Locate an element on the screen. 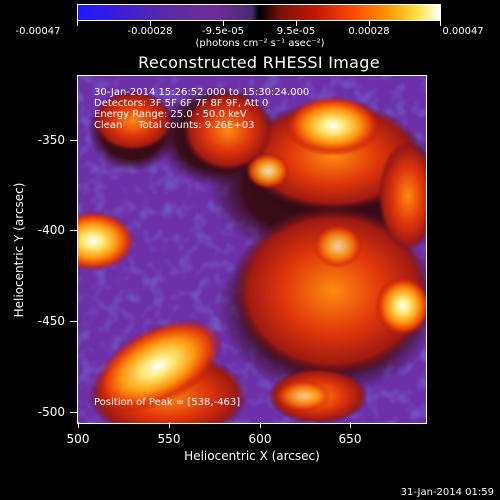  peak-position: Position of Peak = [538,-463] is located at coordinates (167, 402).